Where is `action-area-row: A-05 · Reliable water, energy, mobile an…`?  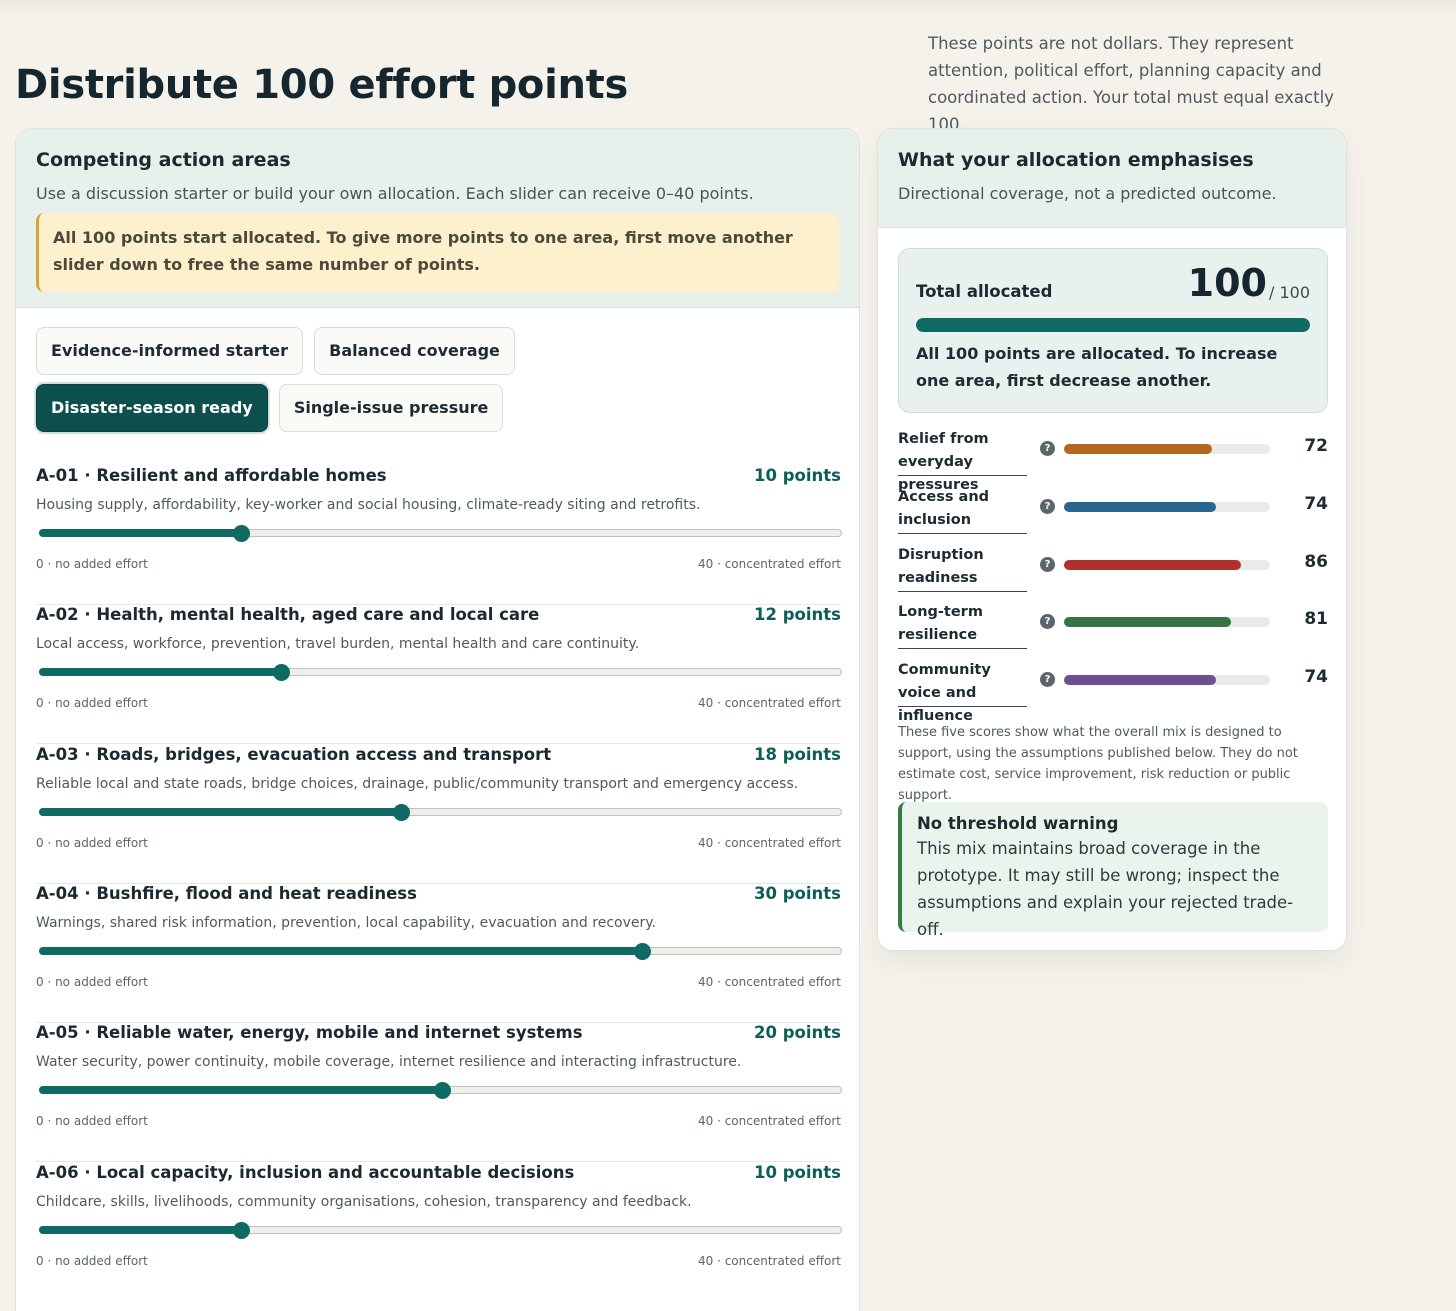
action-area-row: A-05 · Reliable water, energy, mobile an… is located at coordinates (439, 1093).